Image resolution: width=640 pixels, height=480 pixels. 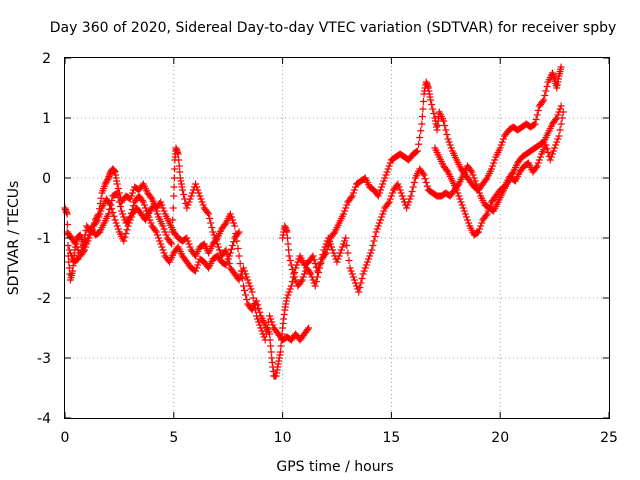 I want to click on y-axis-title: SDTVAR / TECUs, so click(x=14, y=238).